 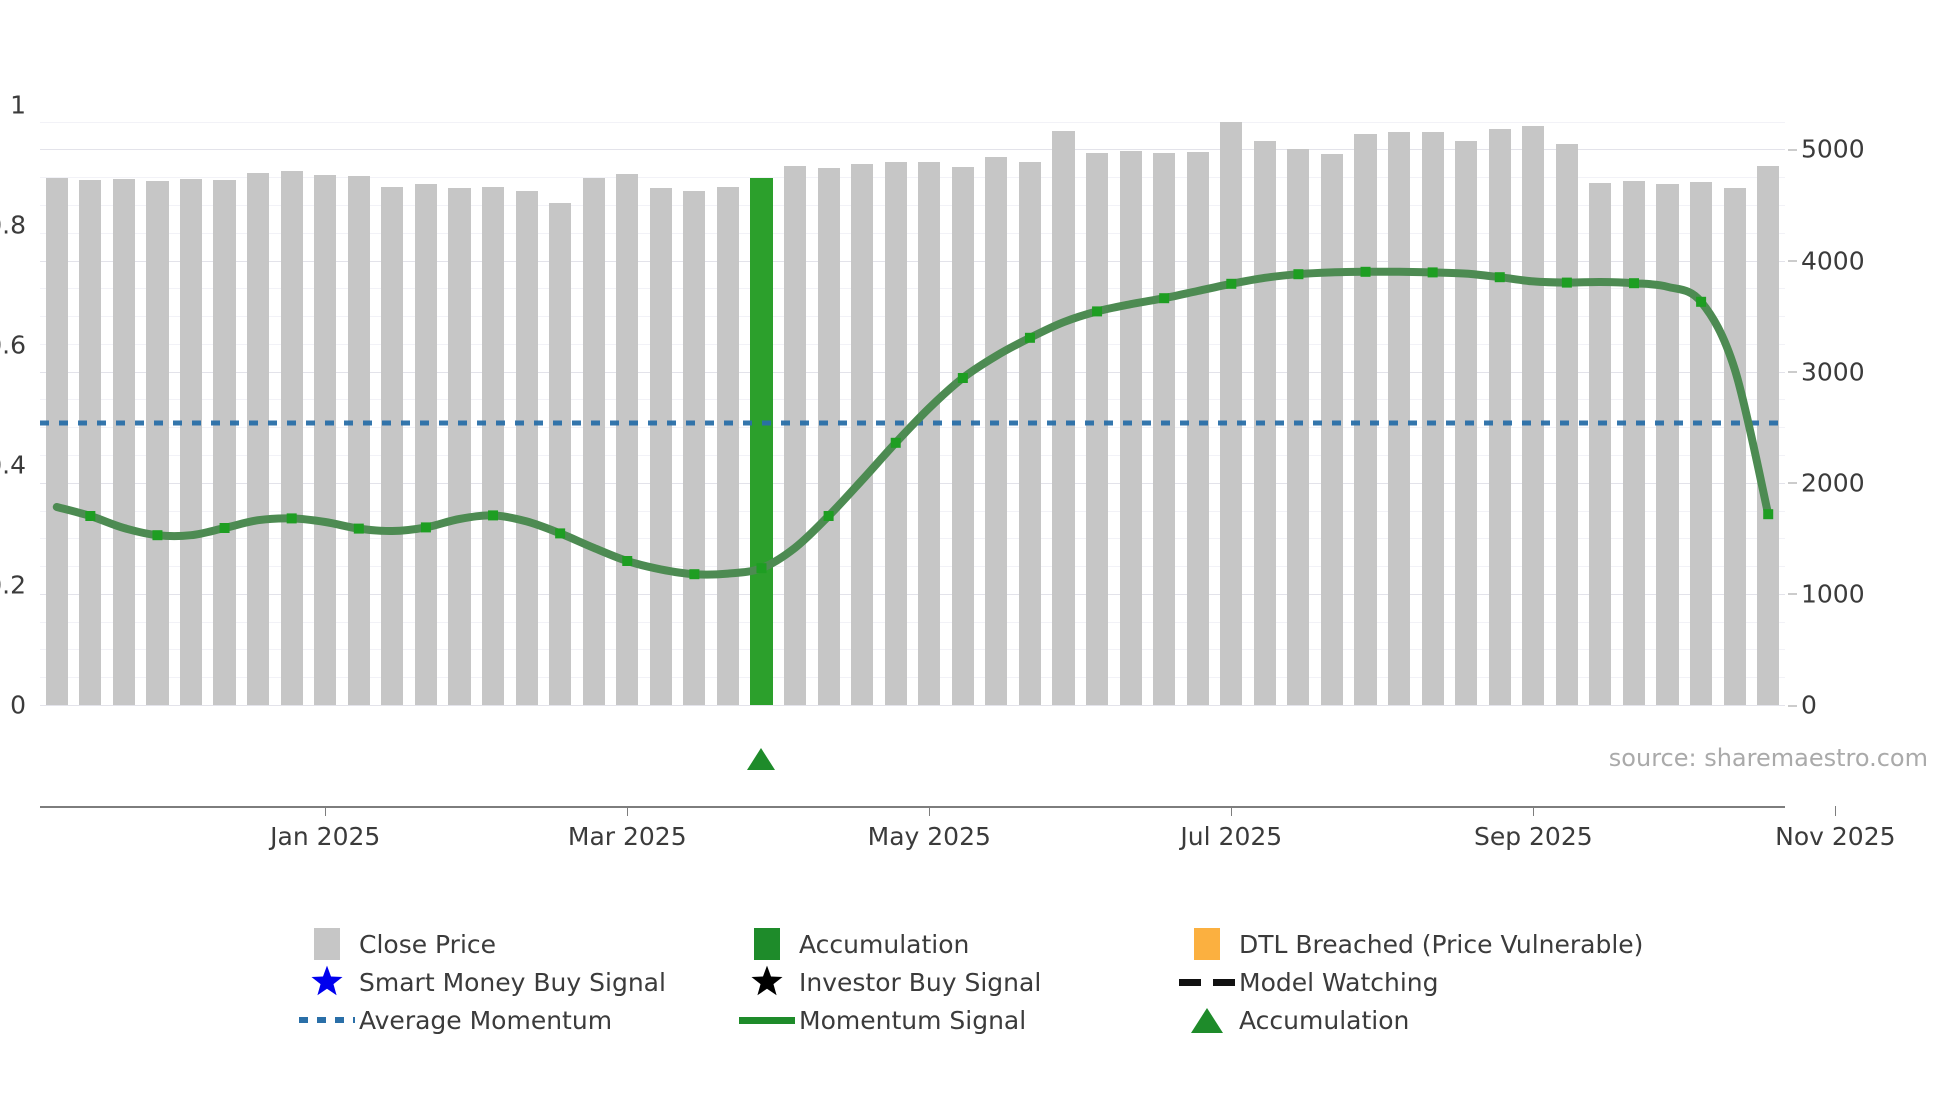 I want to click on y-axis-left-tick-label: 0.2, so click(x=13, y=585).